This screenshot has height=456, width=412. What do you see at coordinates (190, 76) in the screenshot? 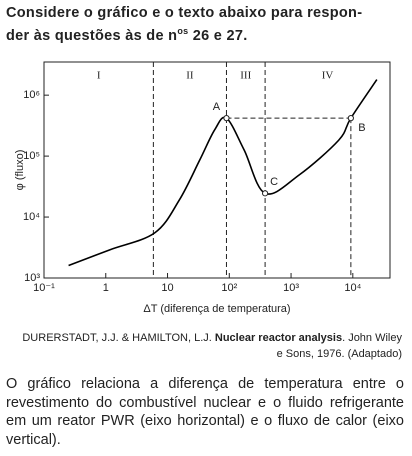
I see `region-label: II` at bounding box center [190, 76].